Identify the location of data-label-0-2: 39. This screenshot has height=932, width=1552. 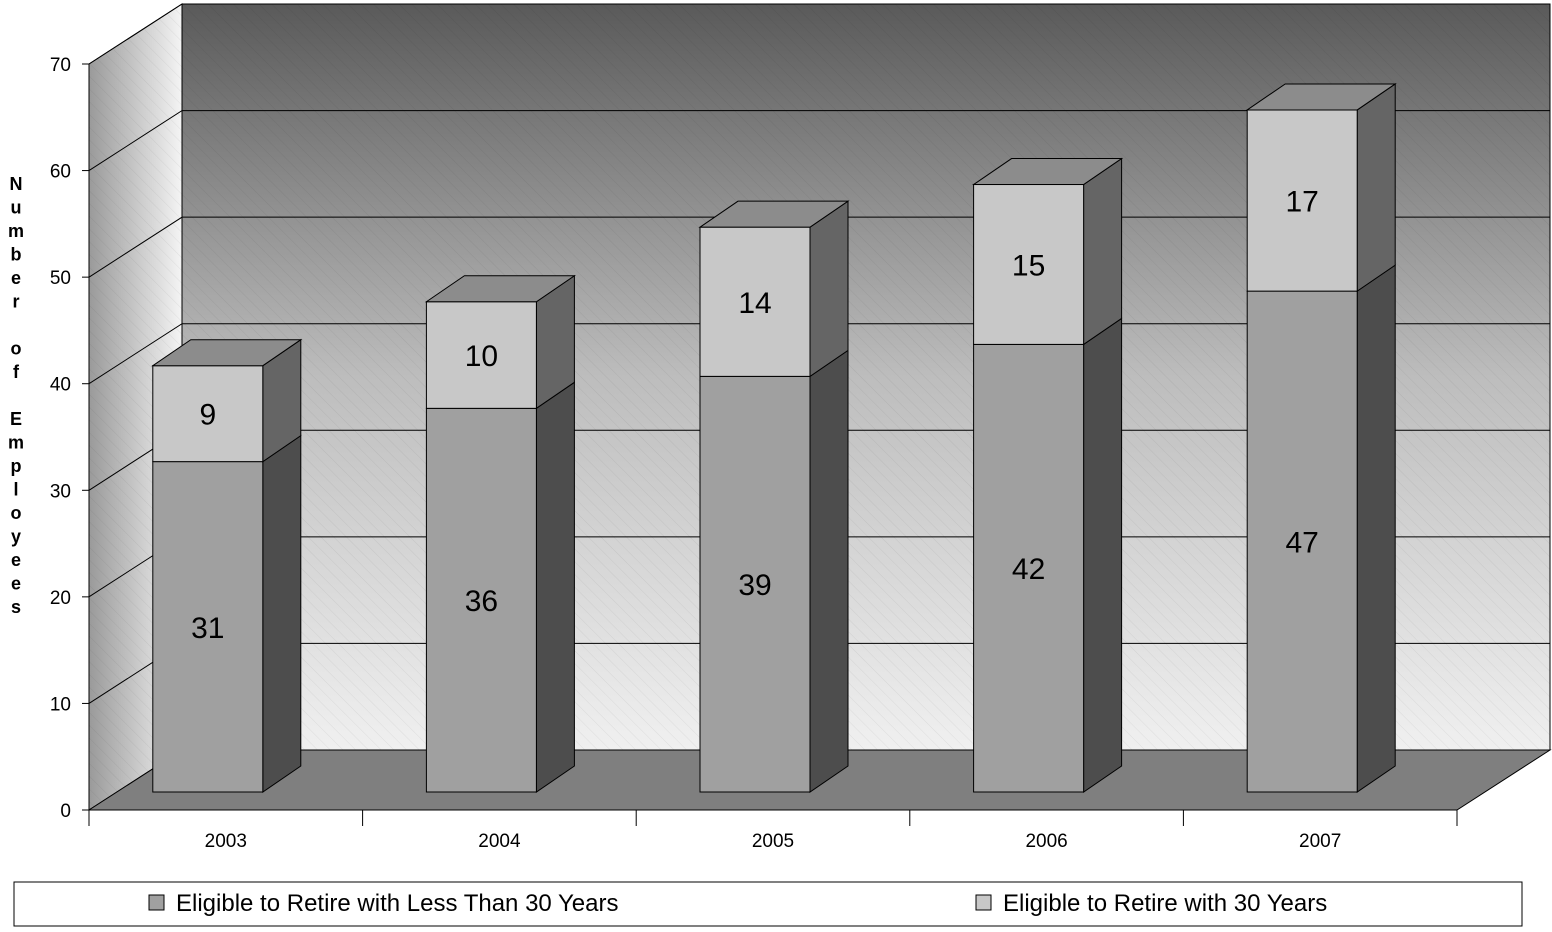
(754, 585).